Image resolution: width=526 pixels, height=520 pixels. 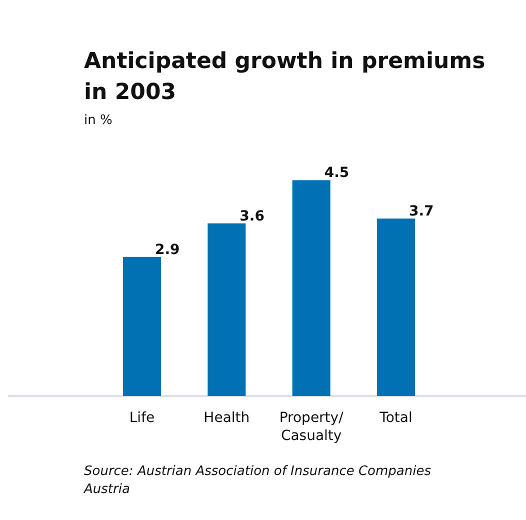 What do you see at coordinates (421, 212) in the screenshot?
I see `data-label: 3.7` at bounding box center [421, 212].